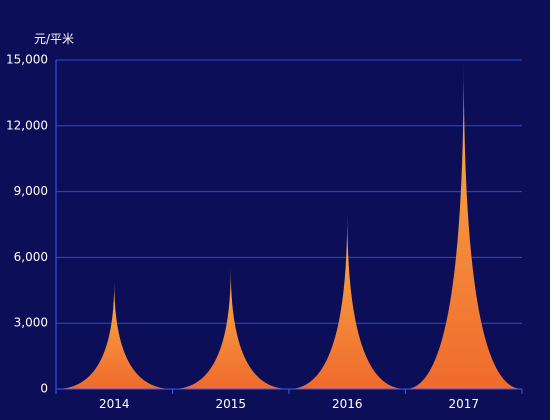 The image size is (550, 420). What do you see at coordinates (27, 60) in the screenshot?
I see `y-tick-label: 15,000` at bounding box center [27, 60].